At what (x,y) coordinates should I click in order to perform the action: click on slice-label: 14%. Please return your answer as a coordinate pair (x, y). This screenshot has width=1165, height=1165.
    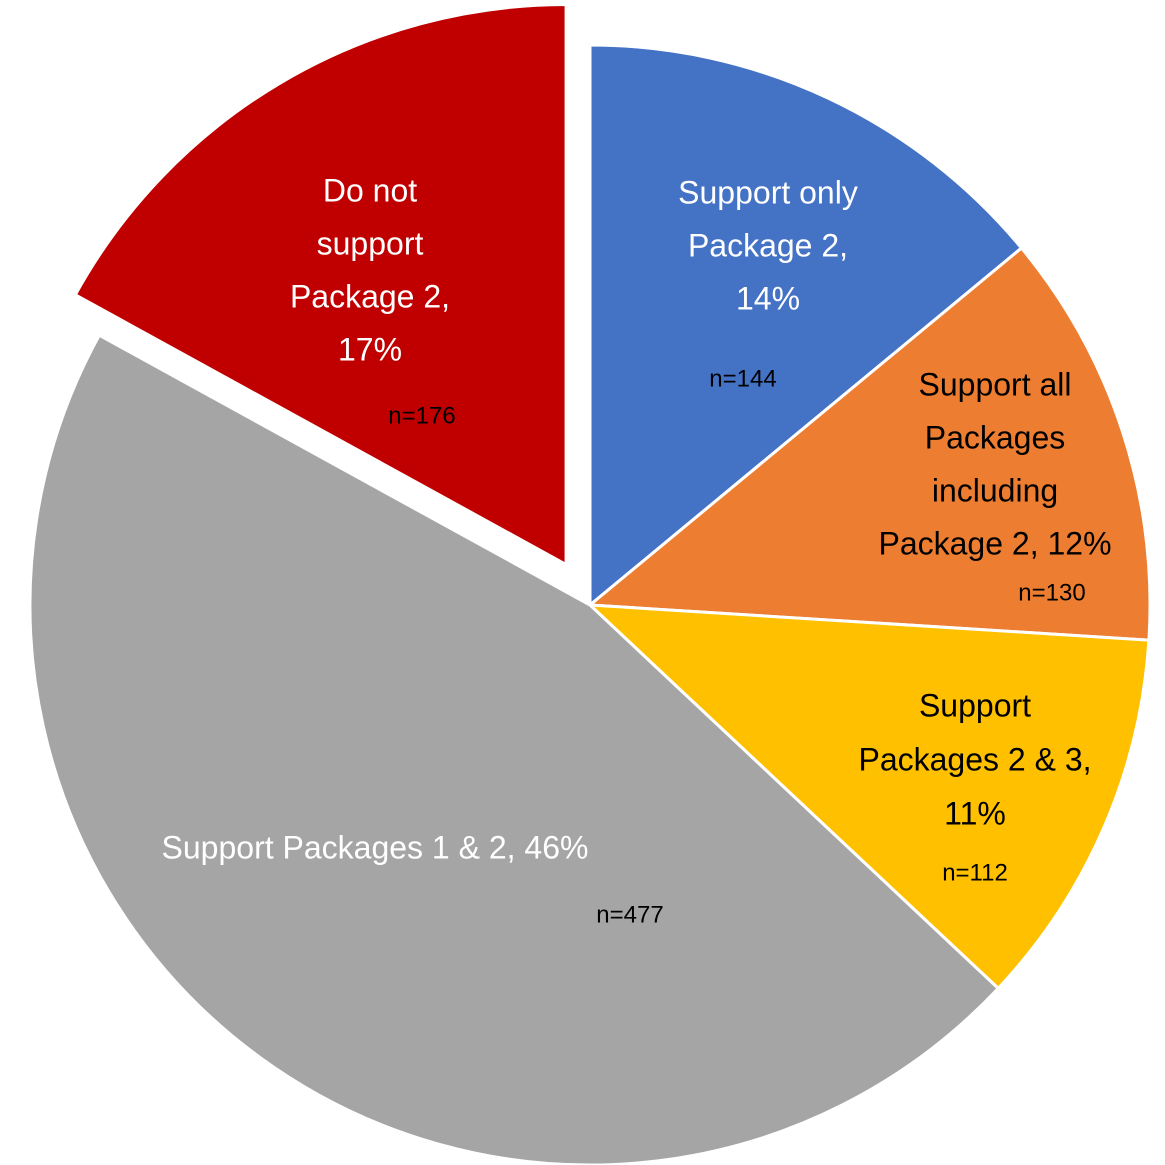
    Looking at the image, I should click on (768, 298).